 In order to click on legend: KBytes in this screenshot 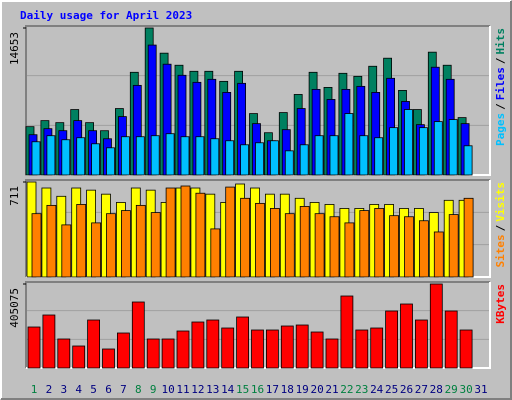, I will do `click(500, 304)`.